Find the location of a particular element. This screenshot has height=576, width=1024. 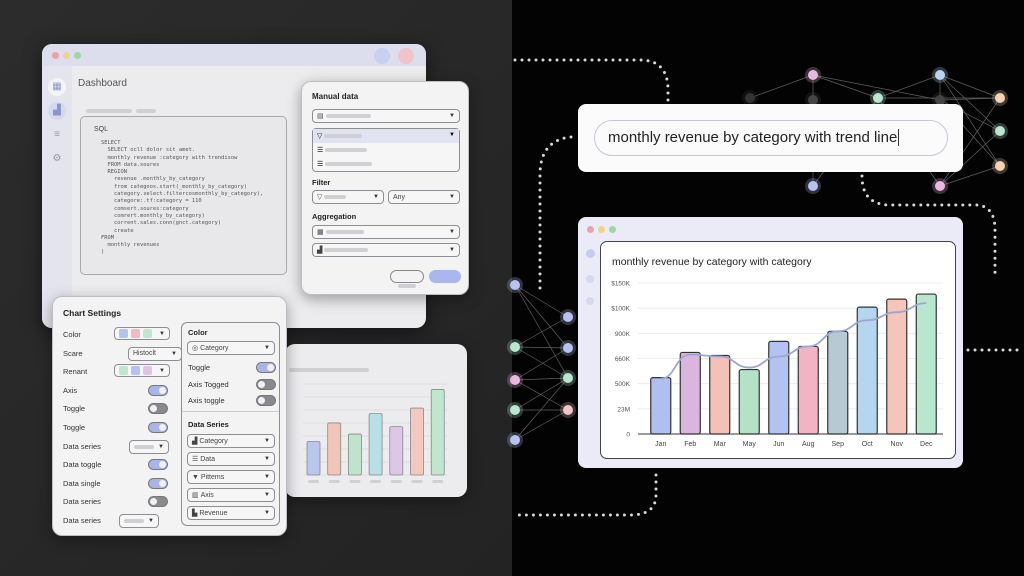

bar-sep is located at coordinates (838, 382).